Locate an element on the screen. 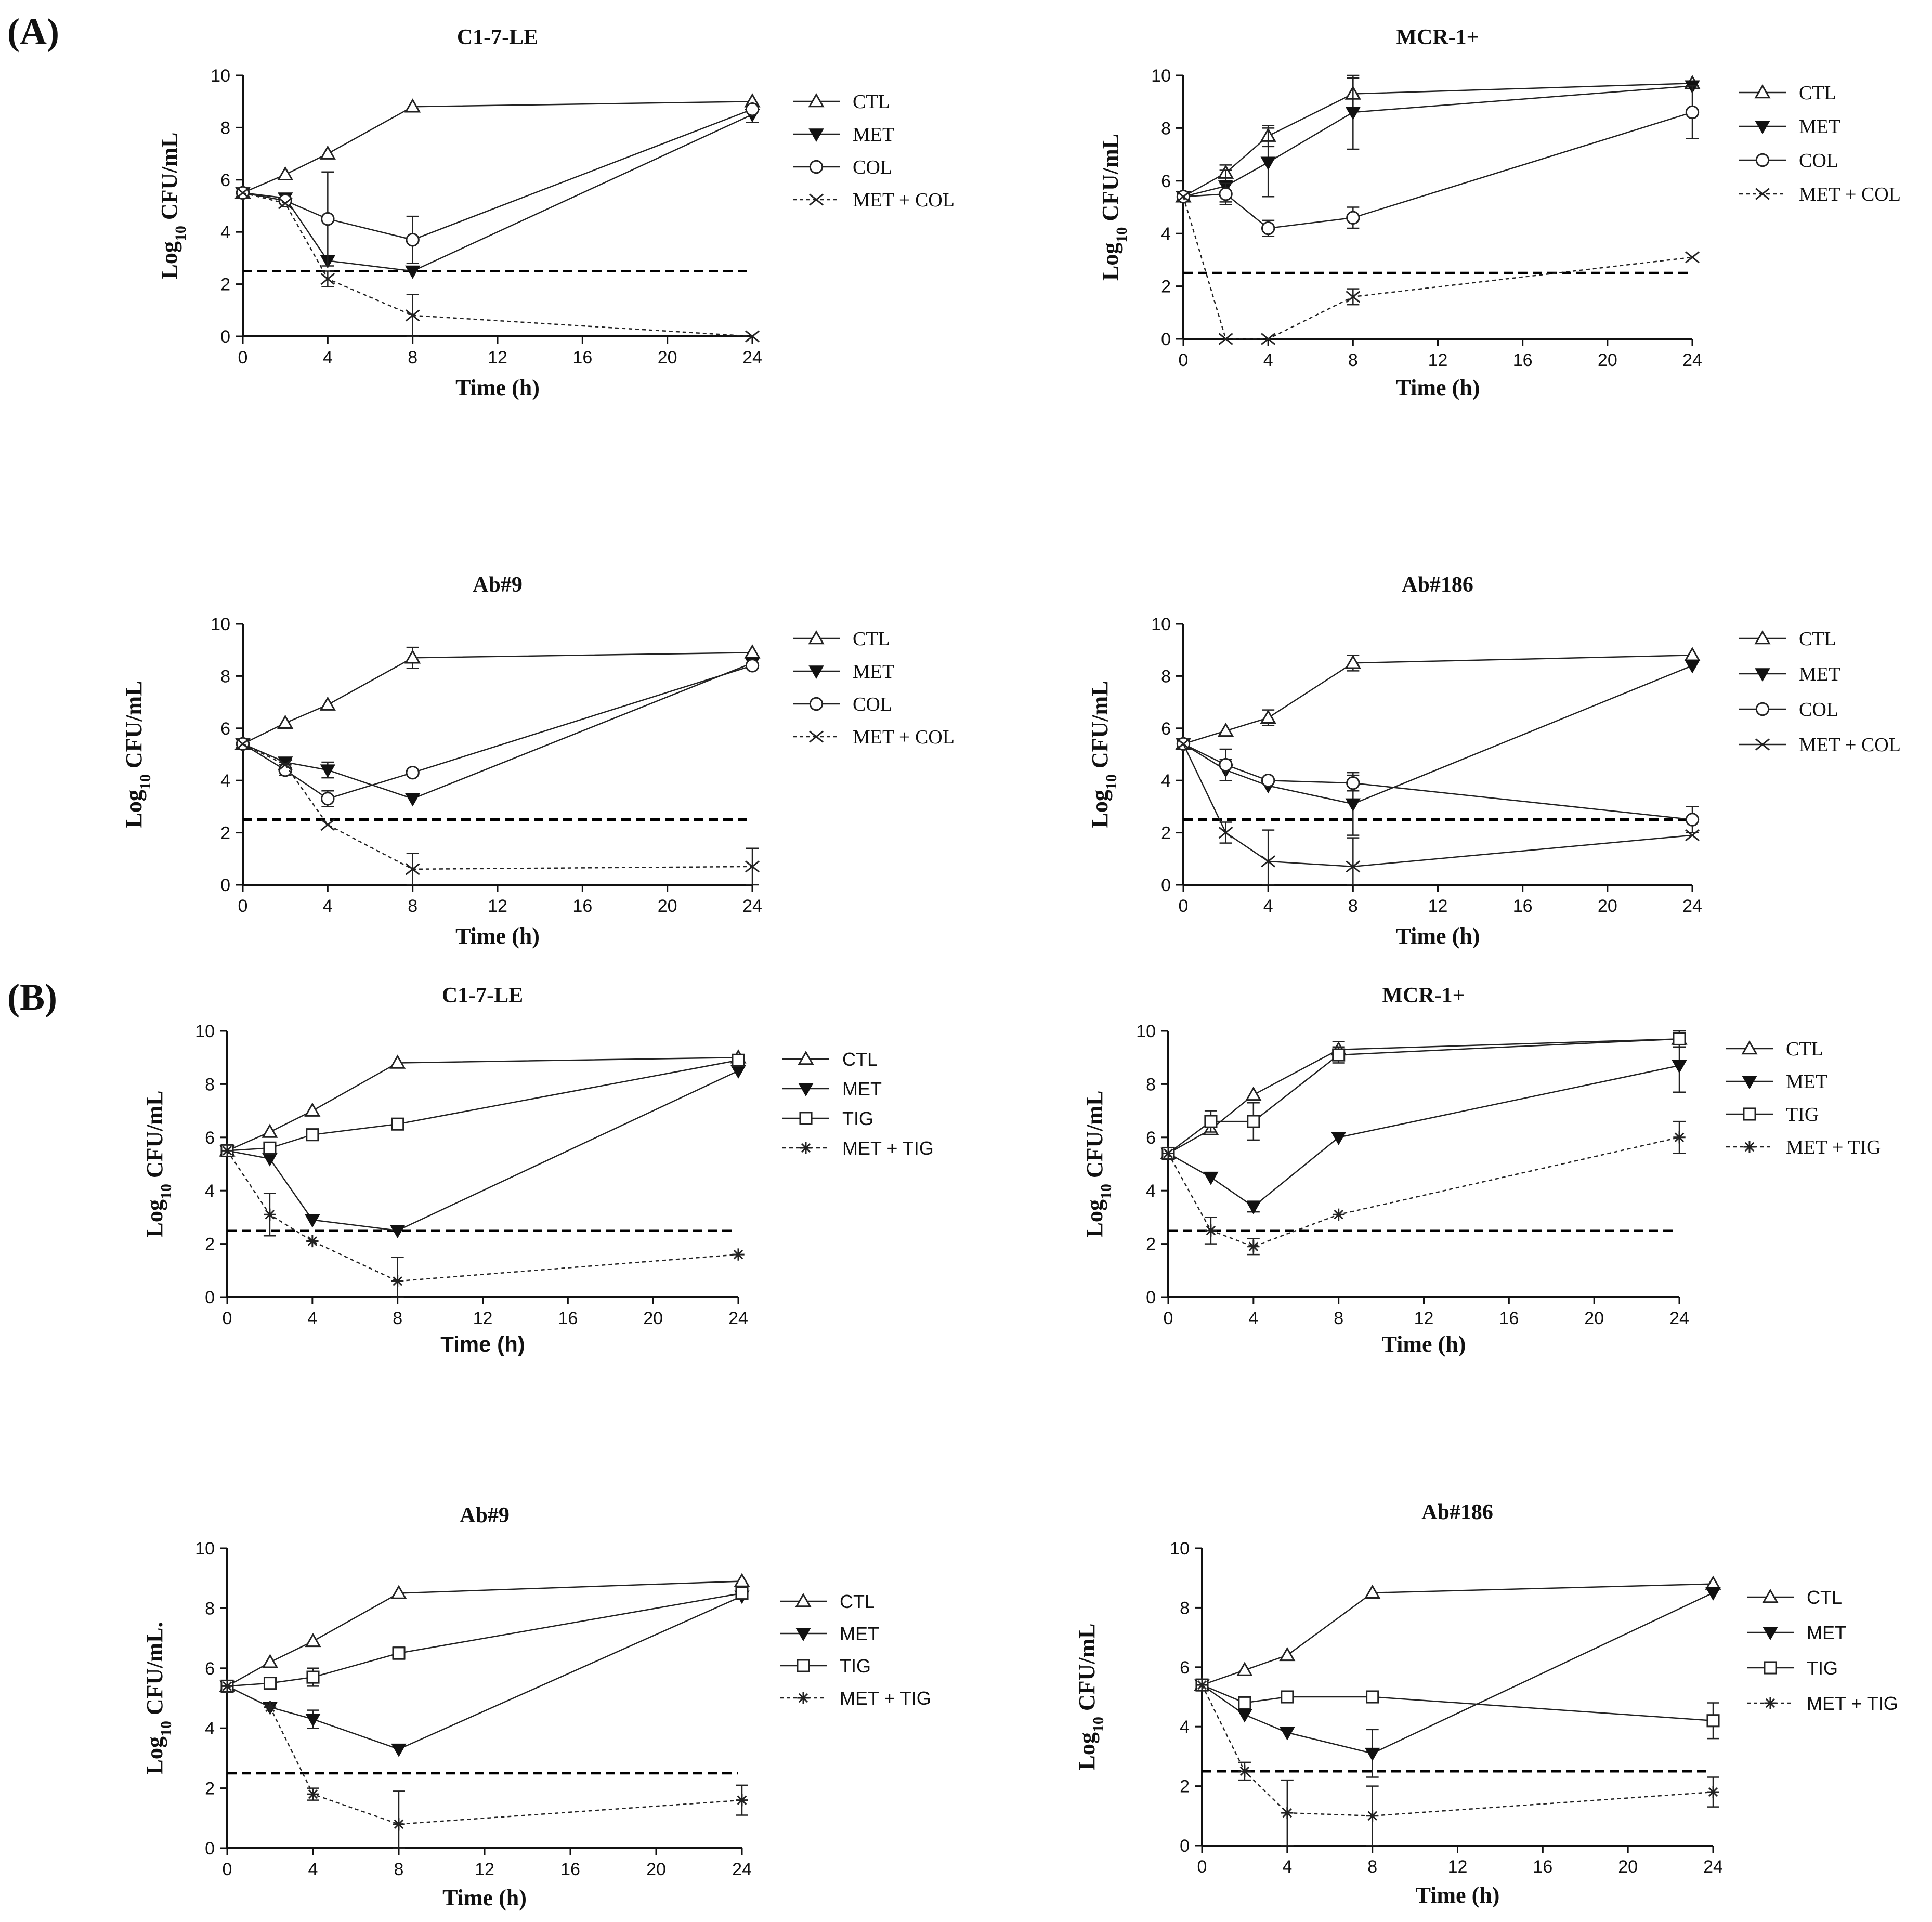 The image size is (1932, 1922). y-tick-label: 10 is located at coordinates (1161, 76).